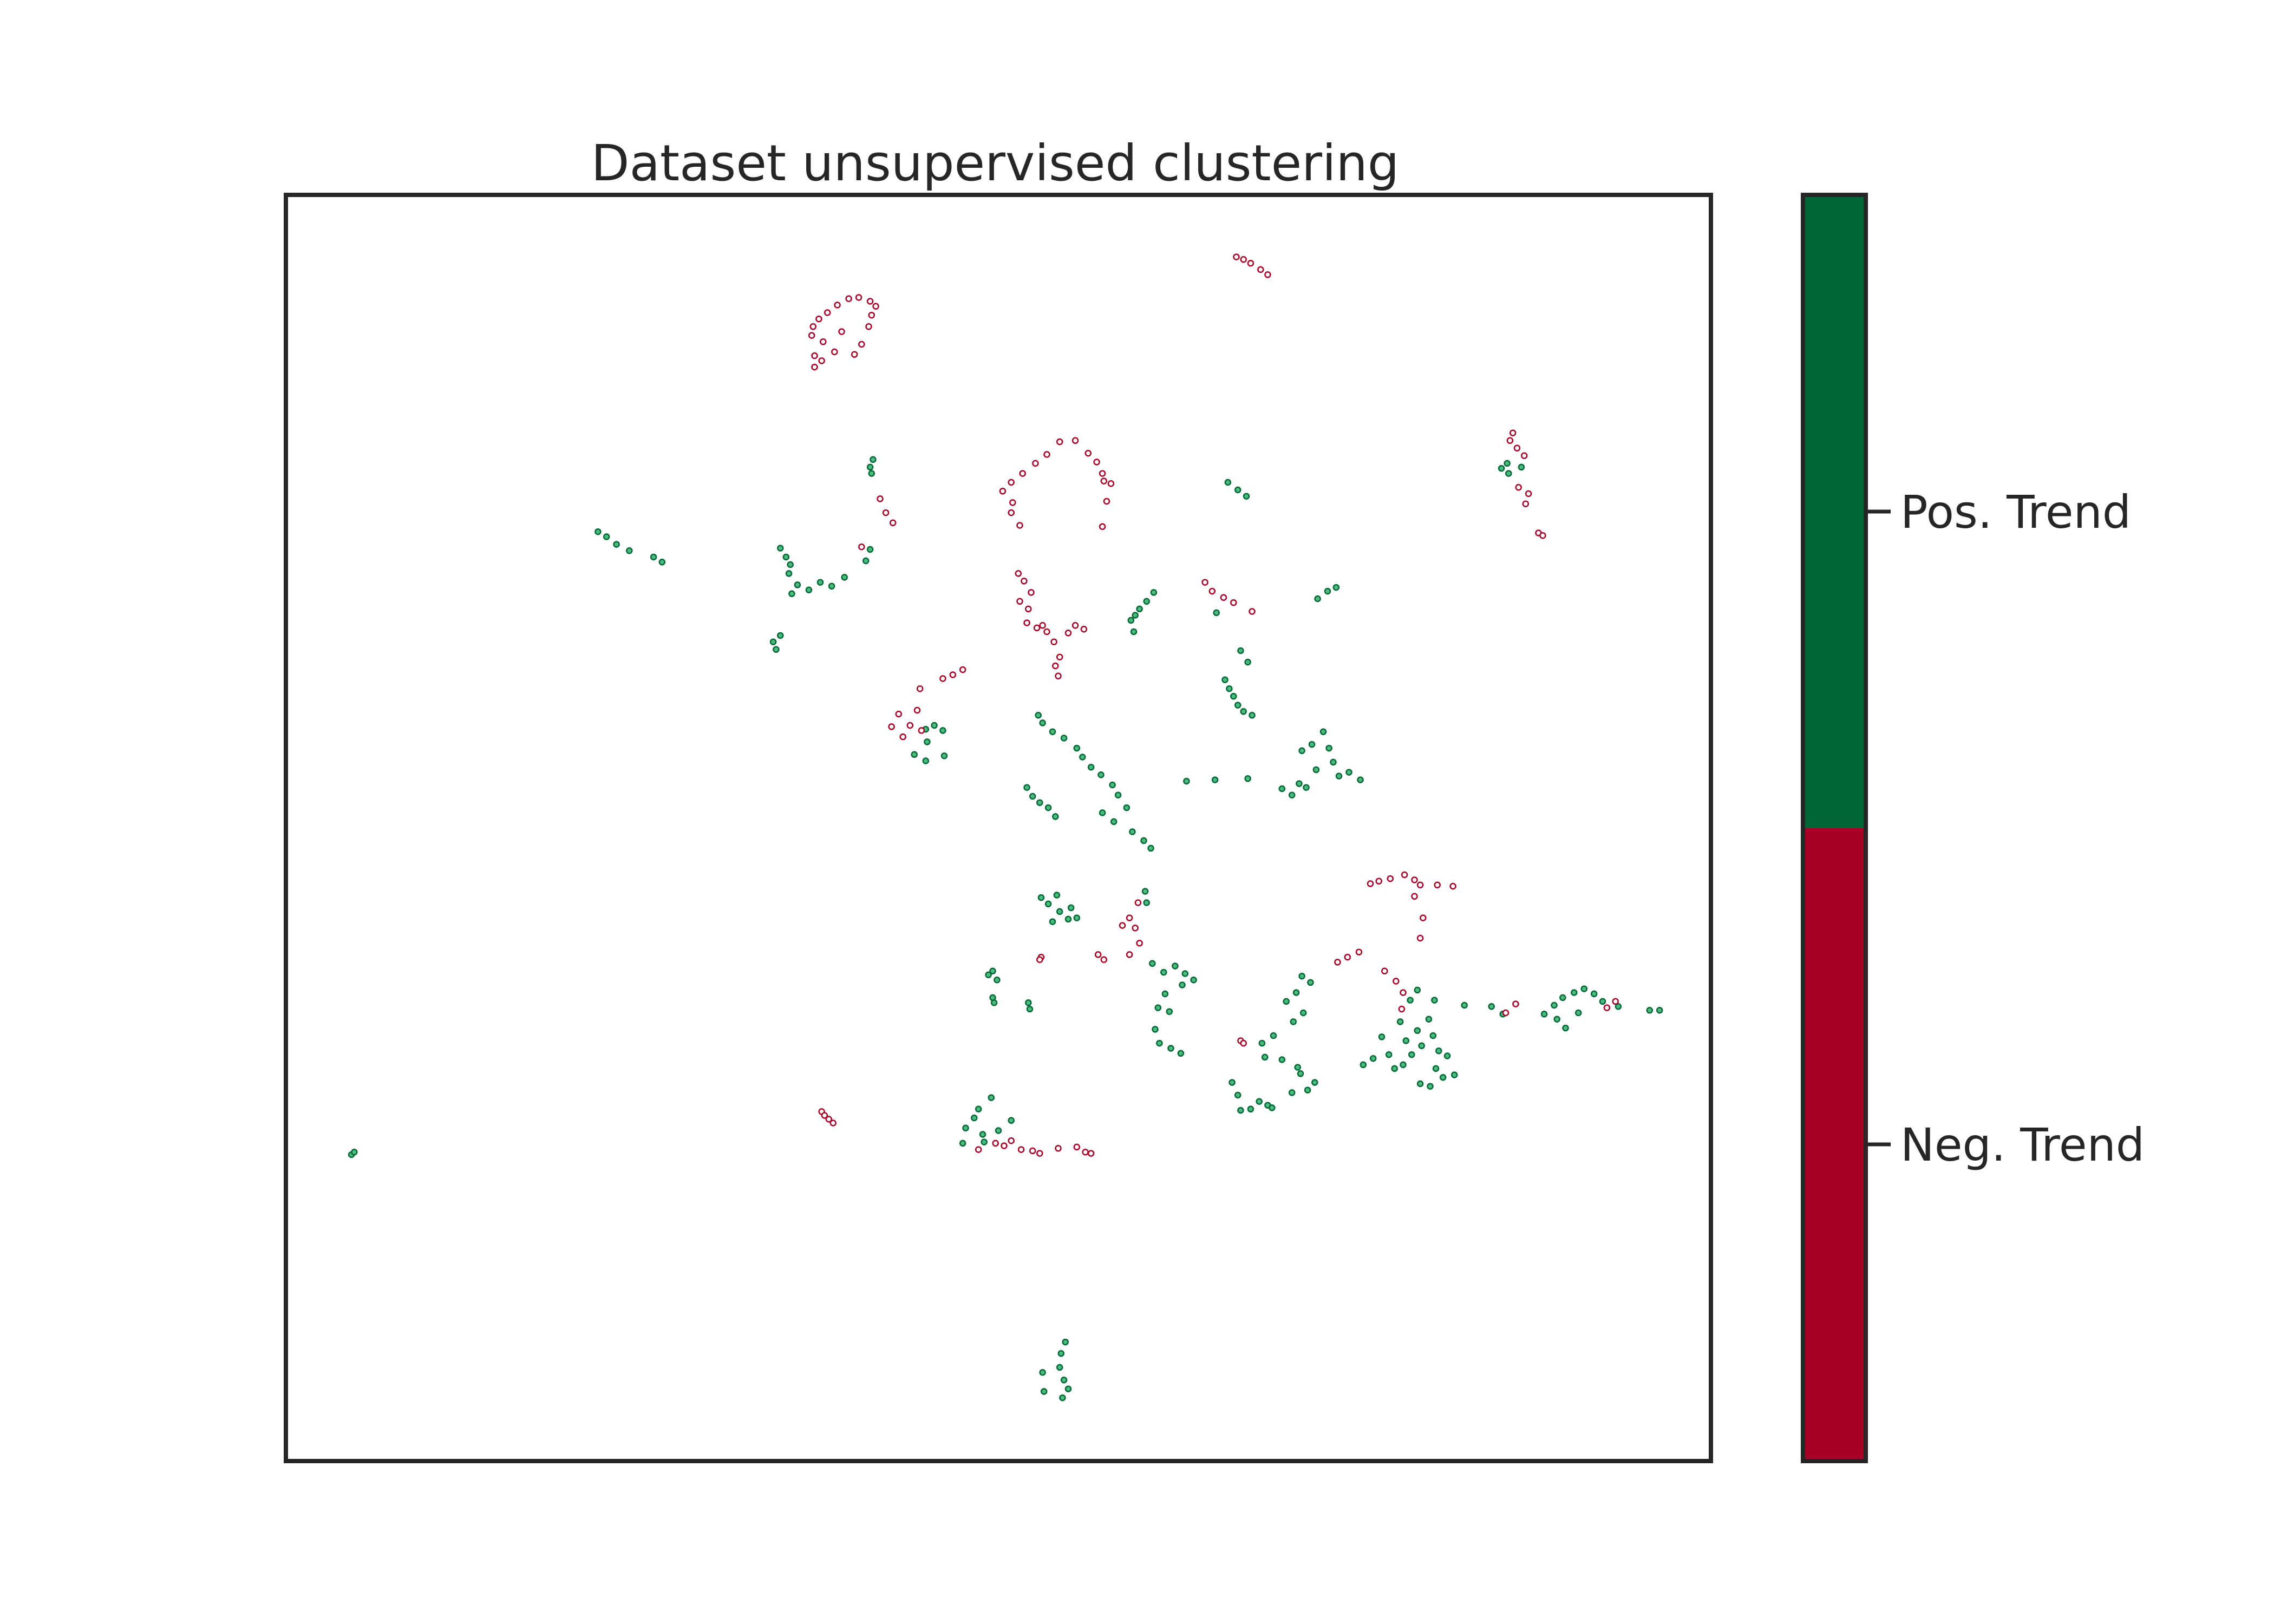 This screenshot has height=1624, width=2274. What do you see at coordinates (1835, 828) in the screenshot?
I see `colorbar-frame` at bounding box center [1835, 828].